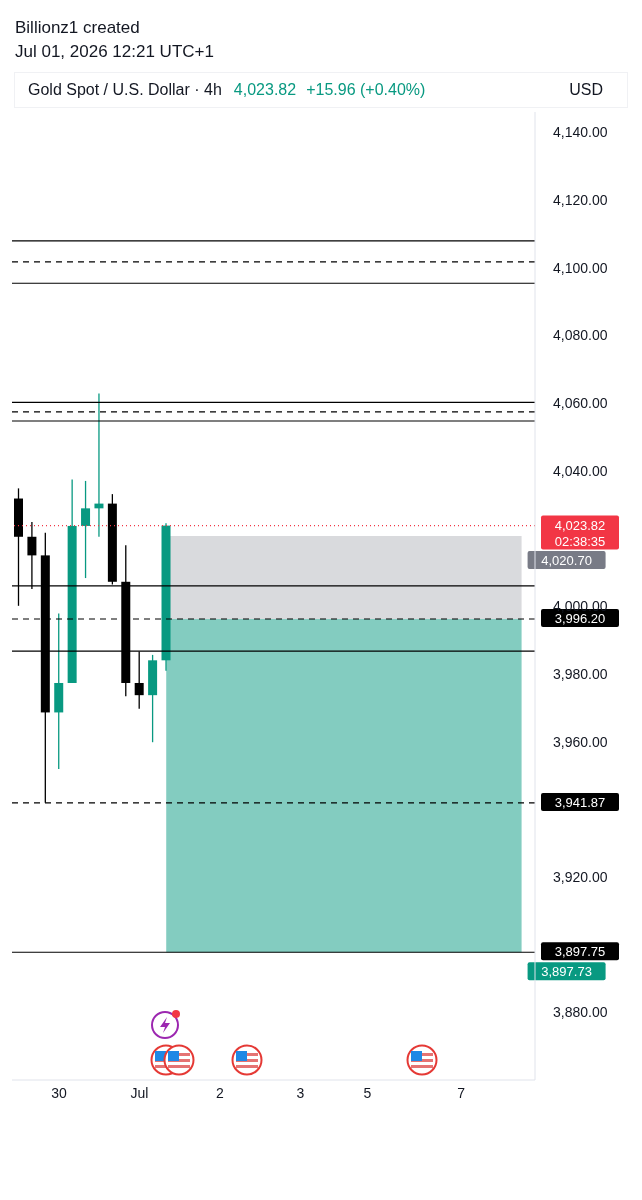 The image size is (642, 1200). What do you see at coordinates (125, 90) in the screenshot?
I see `chart-title: Gold Spot / U.S. Dollar · 4h` at bounding box center [125, 90].